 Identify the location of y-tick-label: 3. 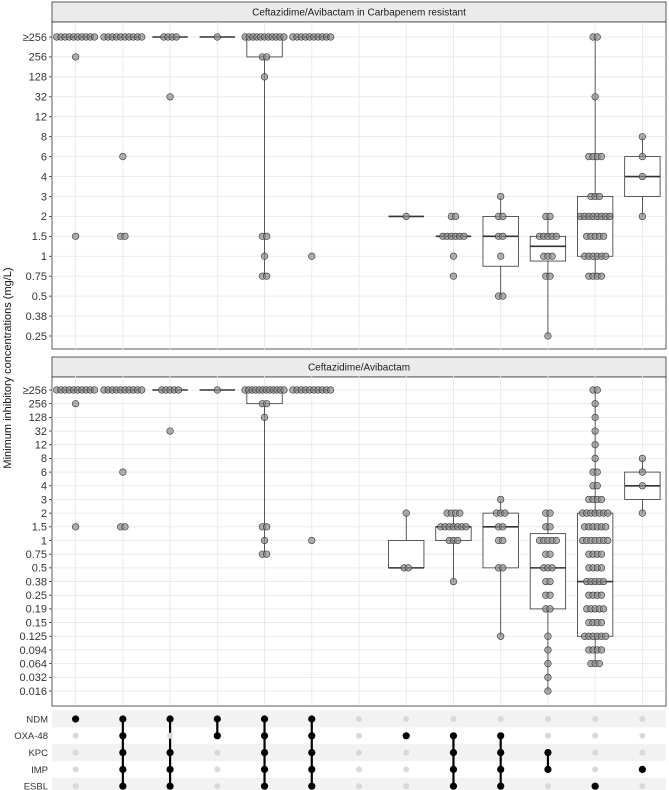
(44, 197).